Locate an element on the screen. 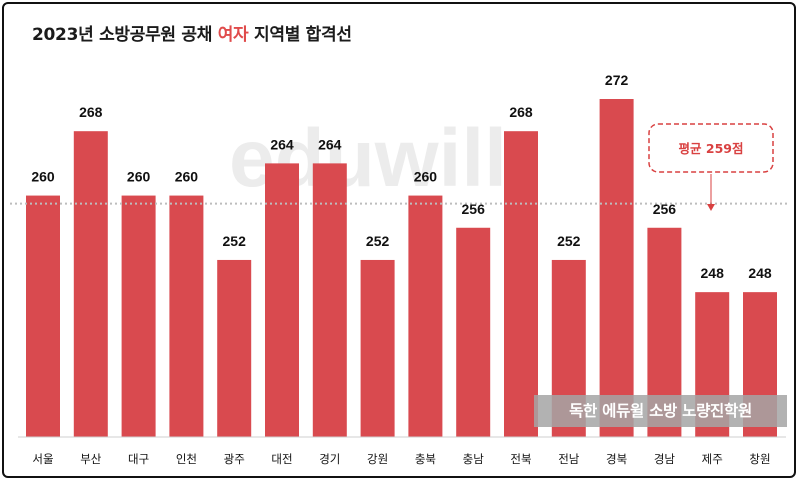 Image resolution: width=800 pixels, height=481 pixels. x-tick-label: 대전 is located at coordinates (281, 459).